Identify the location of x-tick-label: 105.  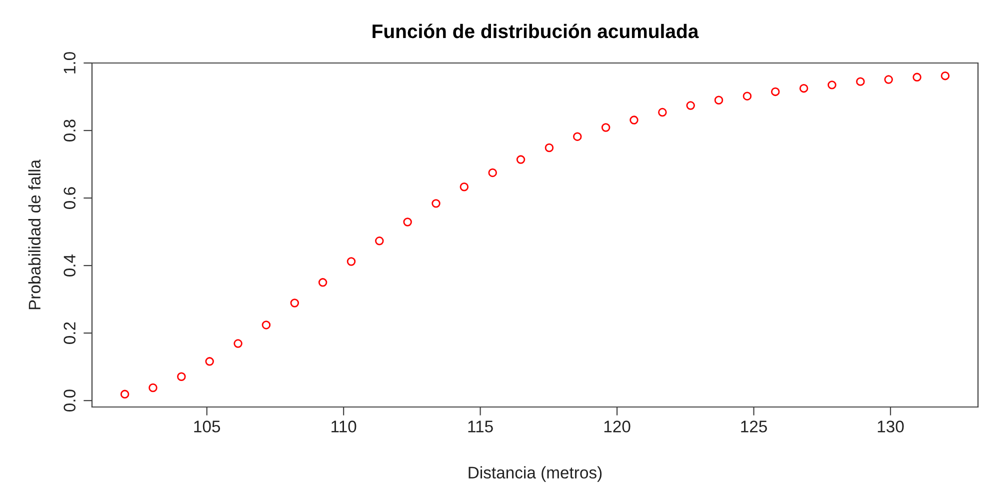
(207, 426).